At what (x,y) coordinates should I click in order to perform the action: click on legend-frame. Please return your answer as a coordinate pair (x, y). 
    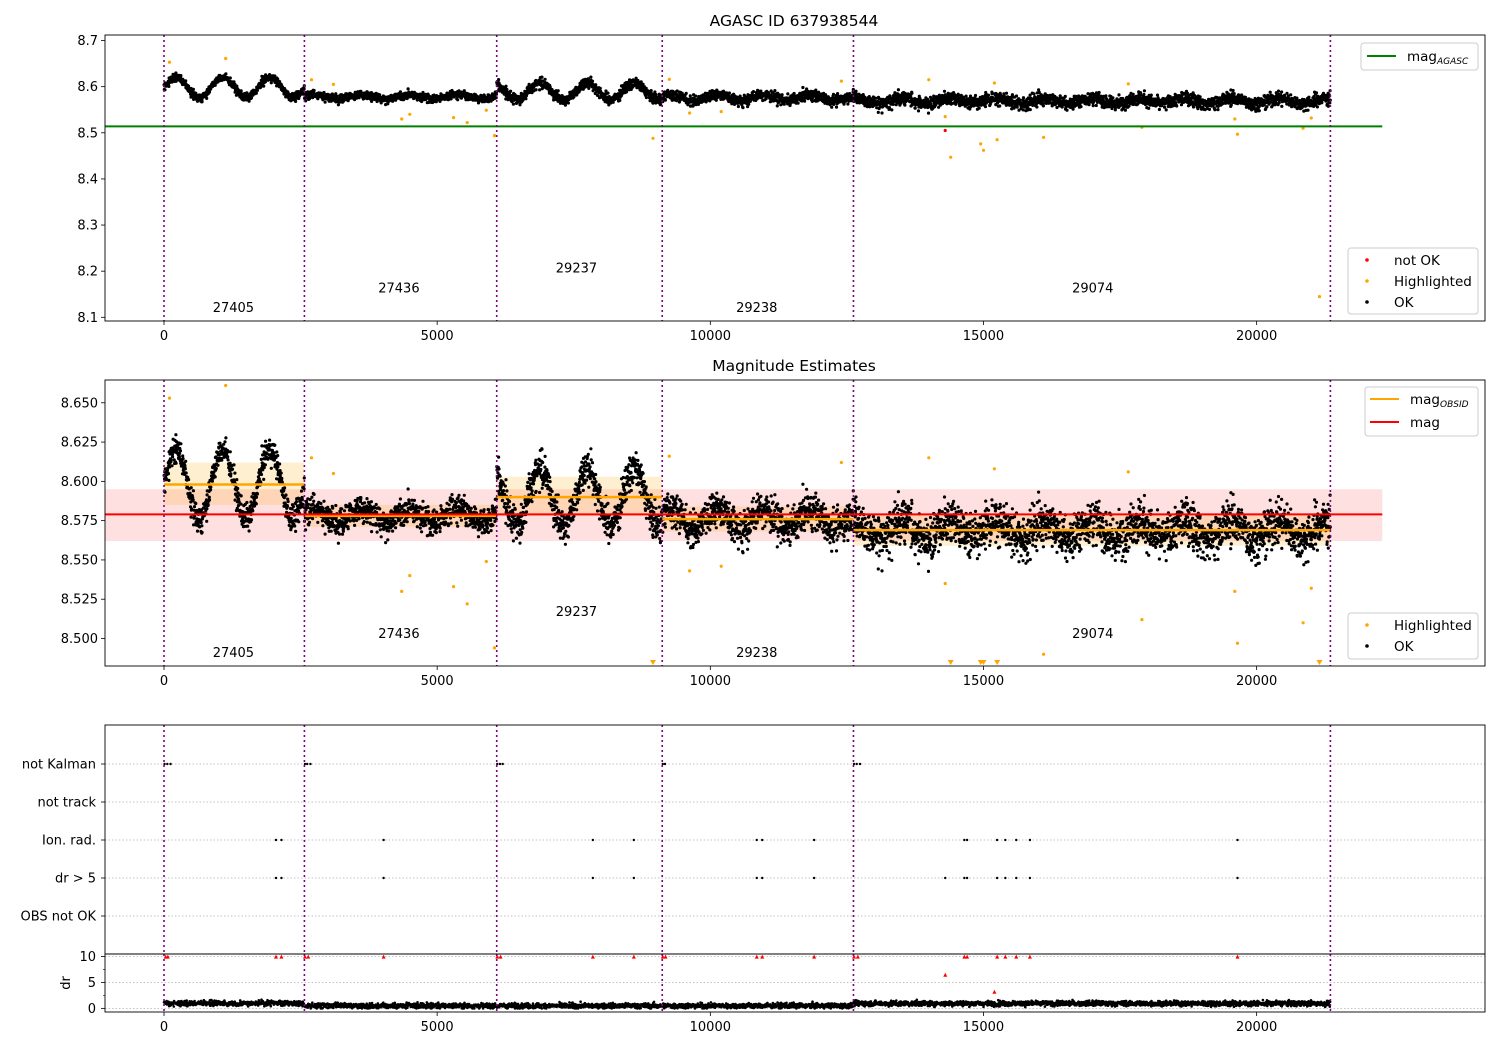
    Looking at the image, I should click on (1413, 281).